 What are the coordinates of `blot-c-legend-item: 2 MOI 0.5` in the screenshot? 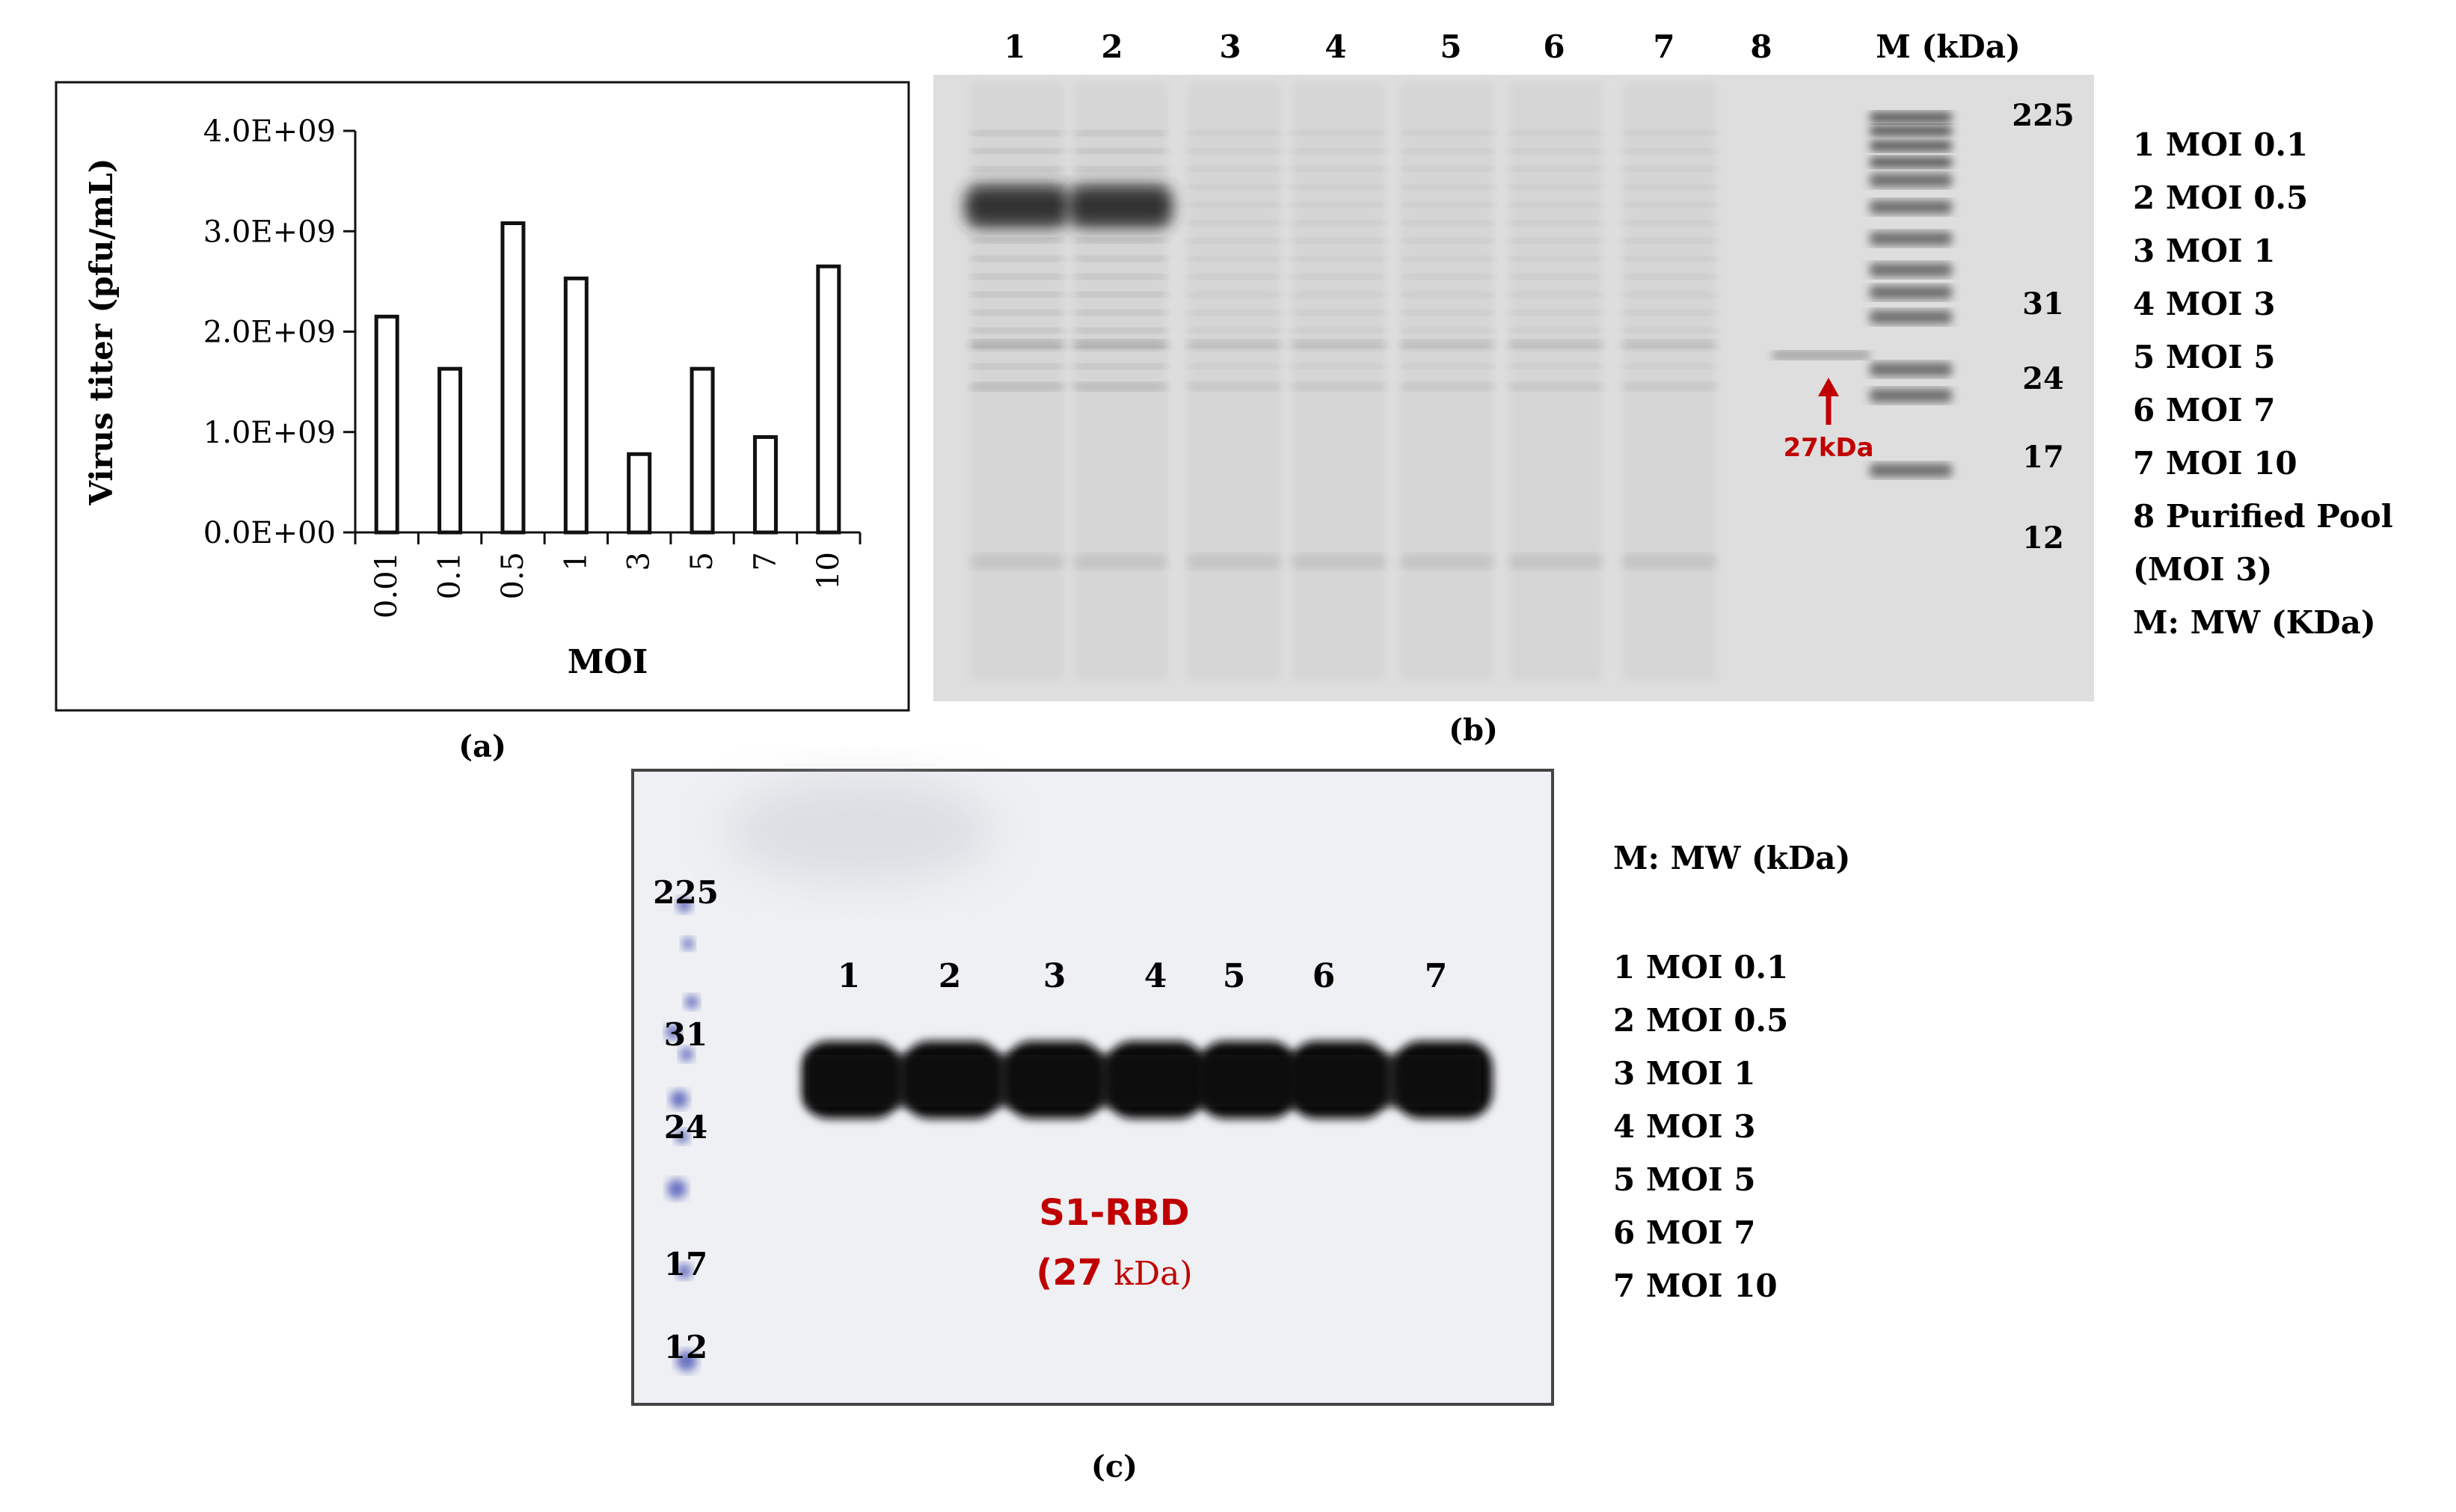 It's located at (1700, 1020).